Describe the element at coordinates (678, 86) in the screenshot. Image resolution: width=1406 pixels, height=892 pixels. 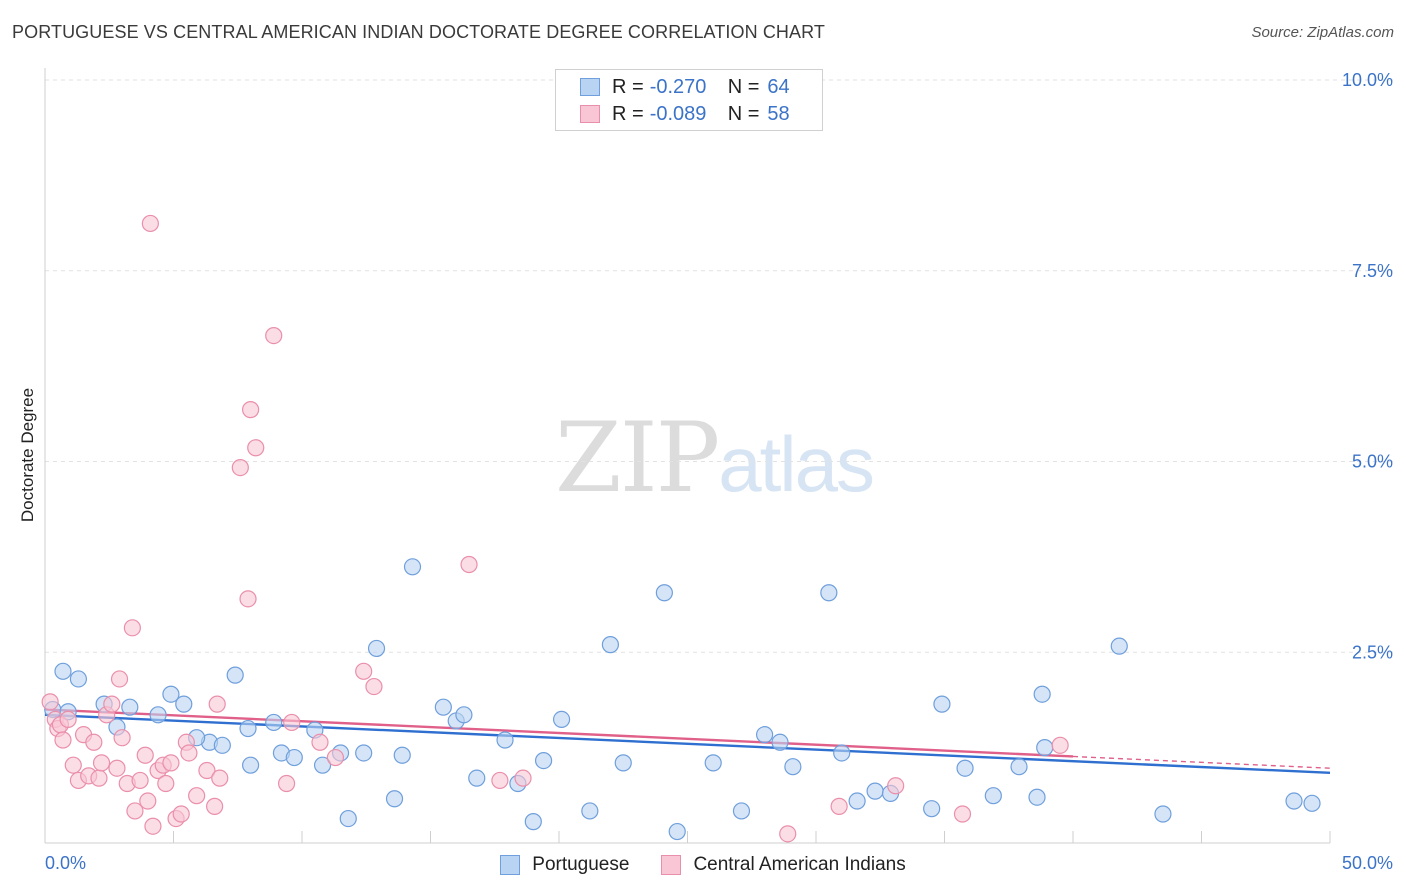
I see `legend-r-value: -0.270` at that location.